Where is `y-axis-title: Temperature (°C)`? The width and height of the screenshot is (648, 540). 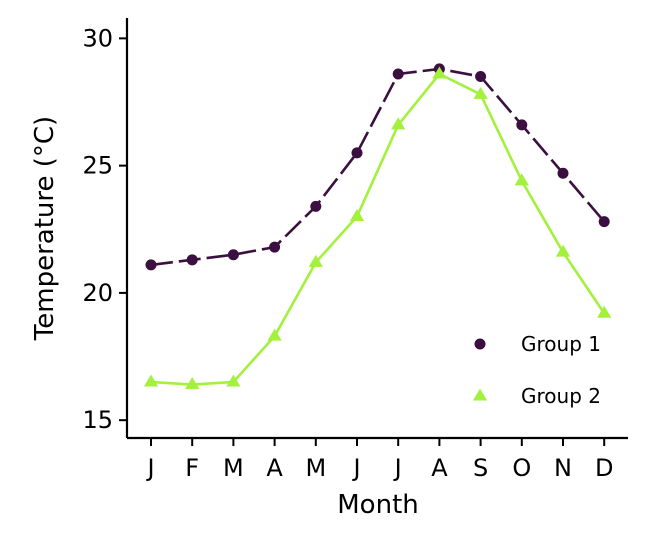
y-axis-title: Temperature (°C) is located at coordinates (45, 228).